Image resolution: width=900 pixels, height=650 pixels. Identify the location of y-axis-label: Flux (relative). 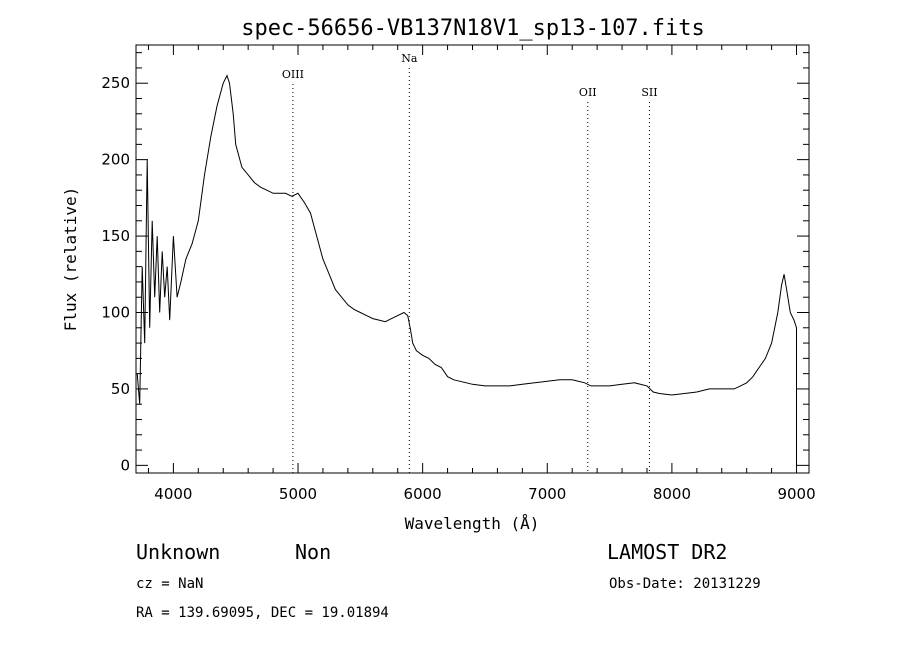
(70, 259).